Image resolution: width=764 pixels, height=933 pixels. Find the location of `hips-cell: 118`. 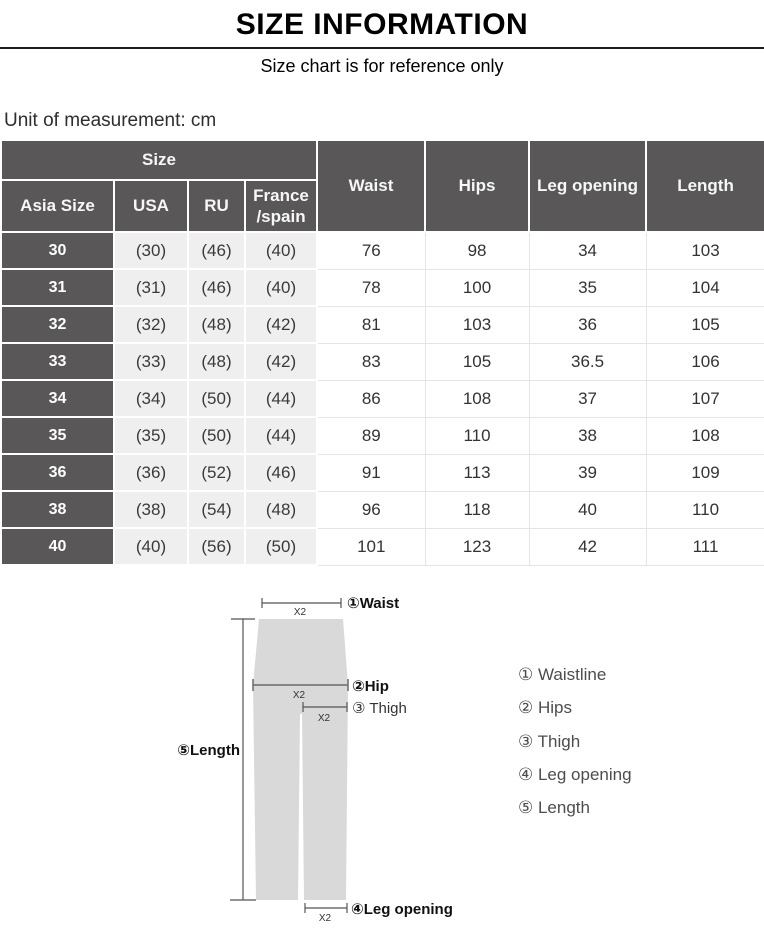

hips-cell: 118 is located at coordinates (477, 509).